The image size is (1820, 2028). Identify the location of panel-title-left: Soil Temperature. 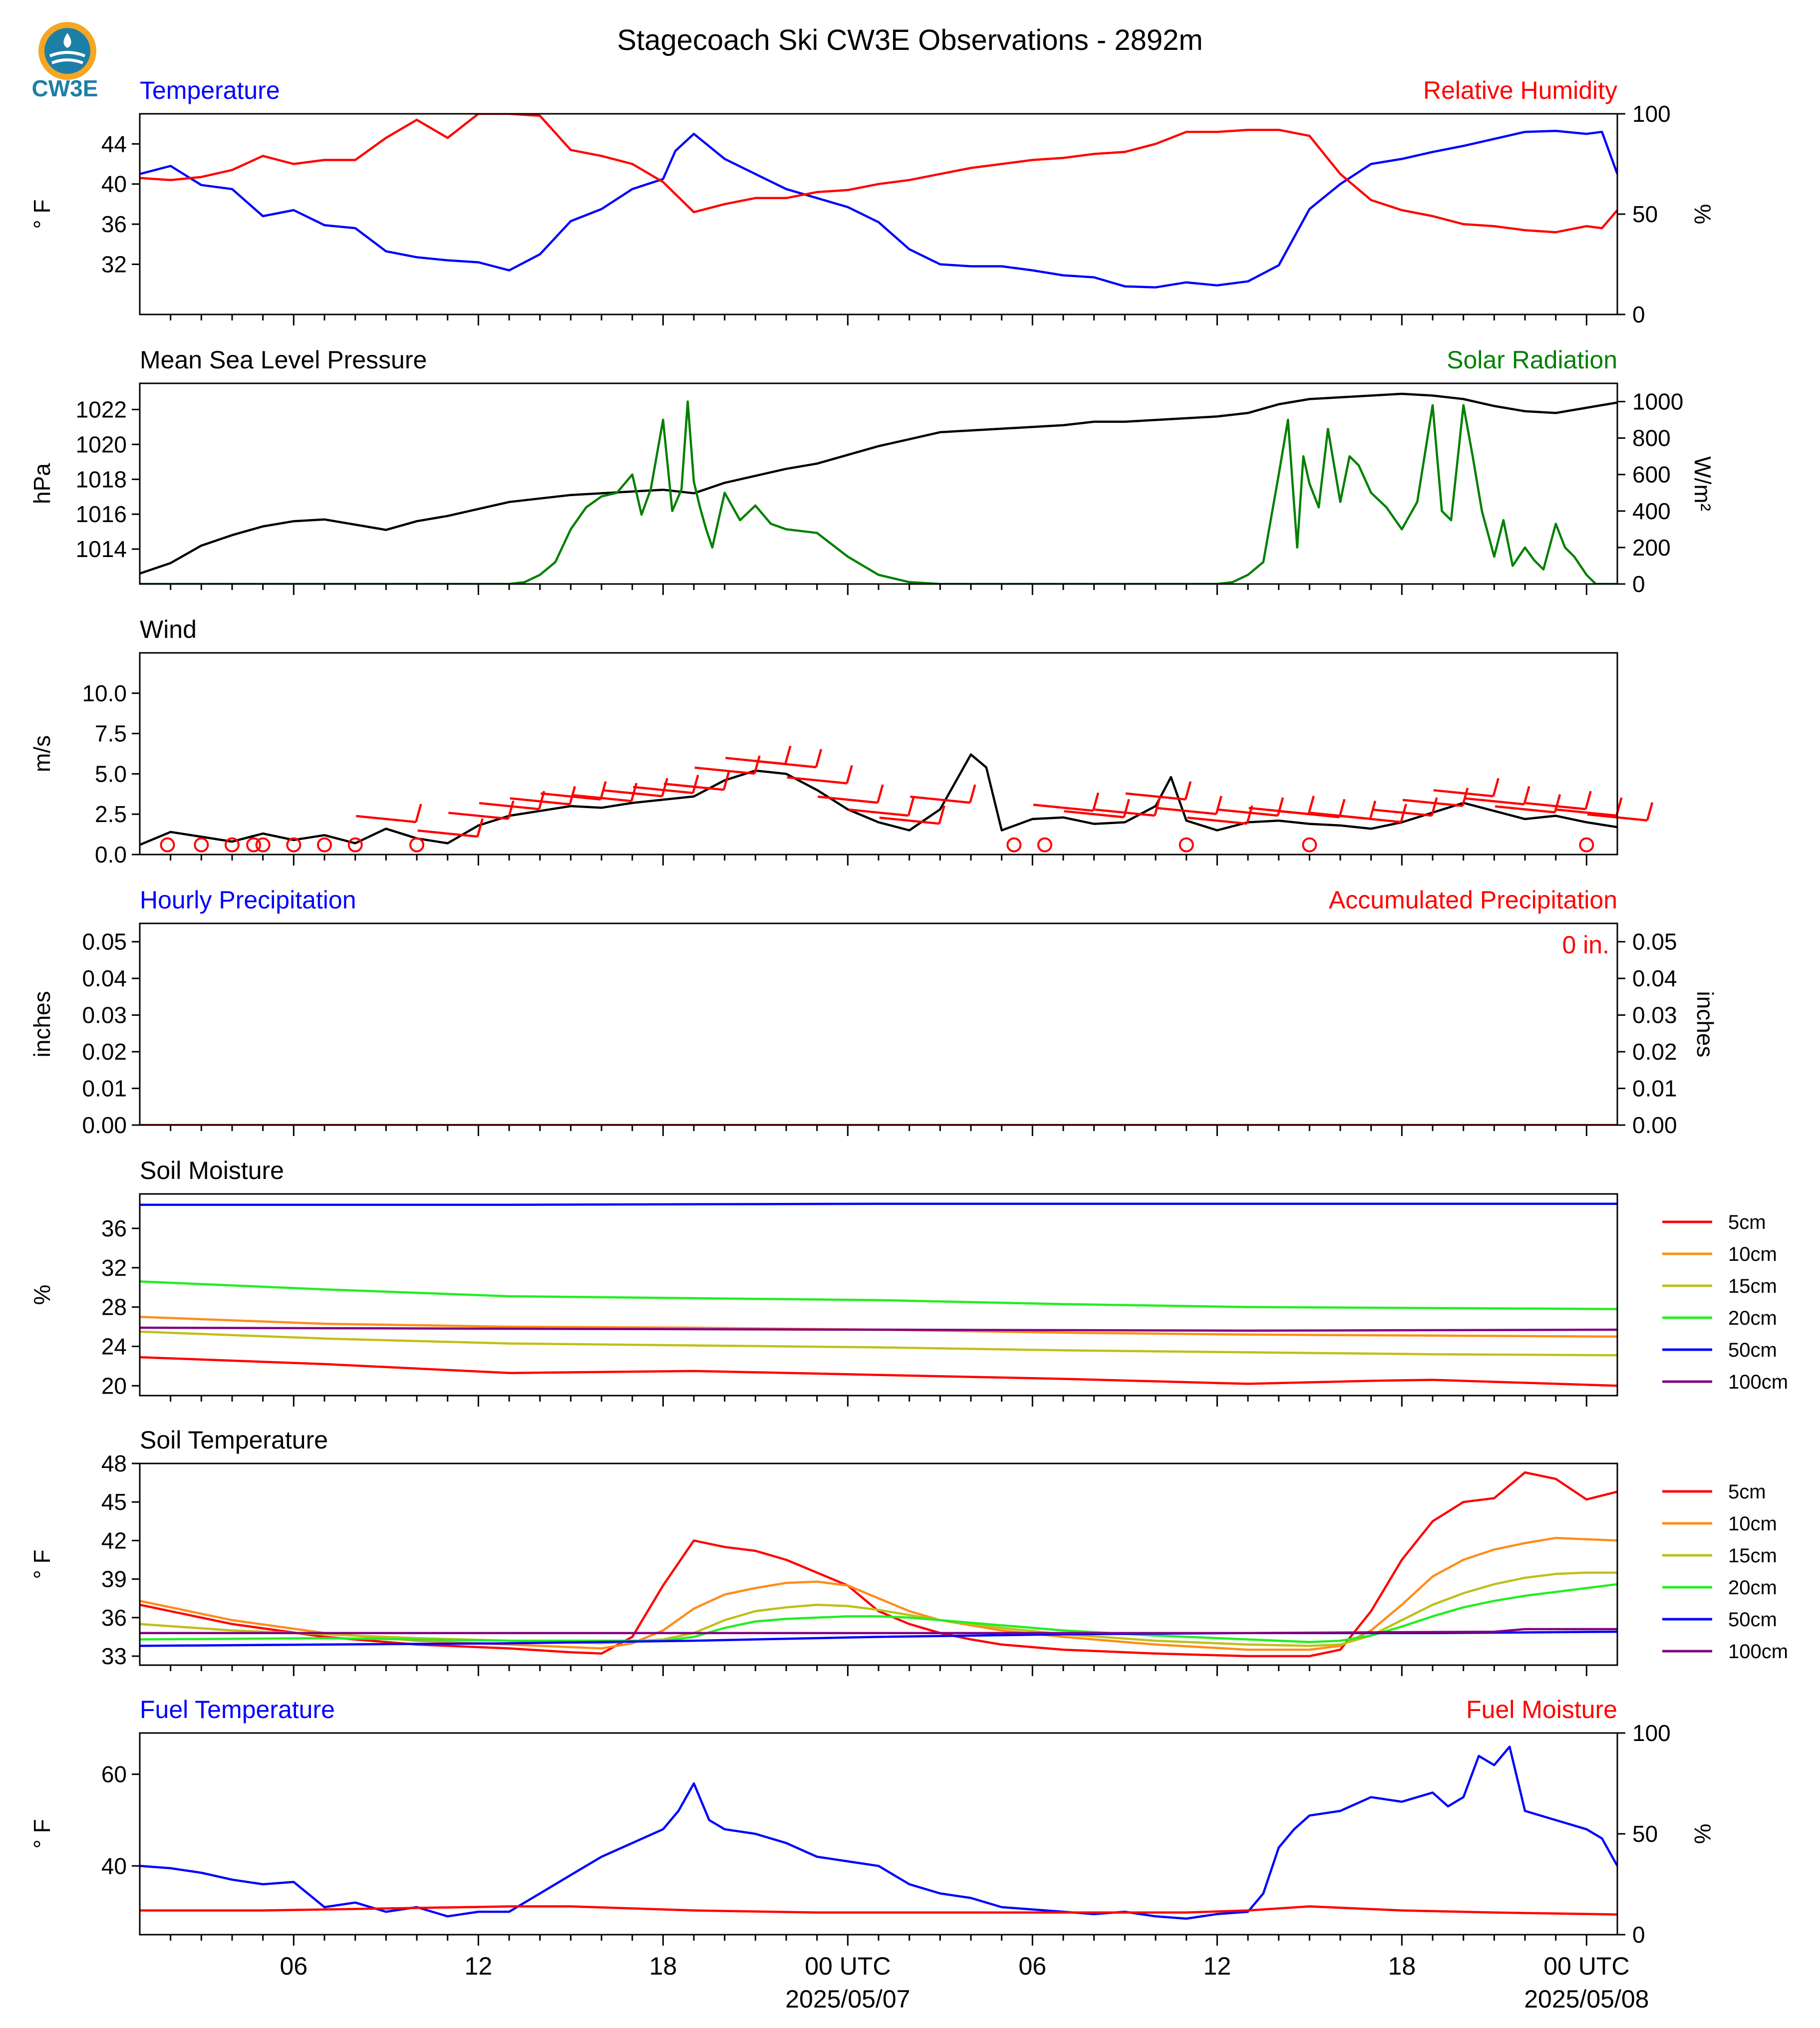
(234, 1440).